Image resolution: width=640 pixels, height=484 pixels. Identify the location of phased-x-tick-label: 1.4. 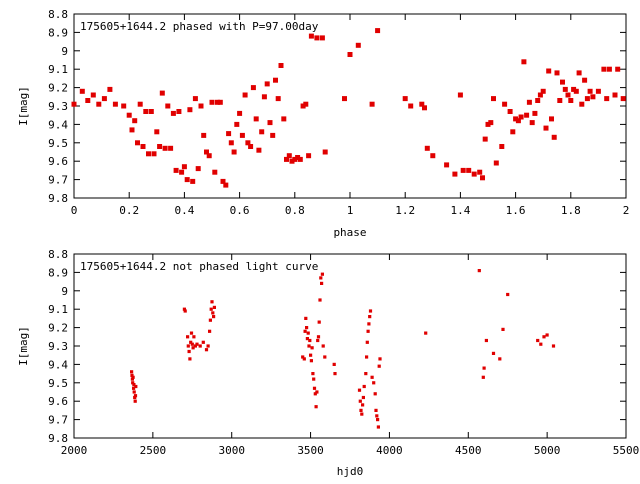
(460, 210).